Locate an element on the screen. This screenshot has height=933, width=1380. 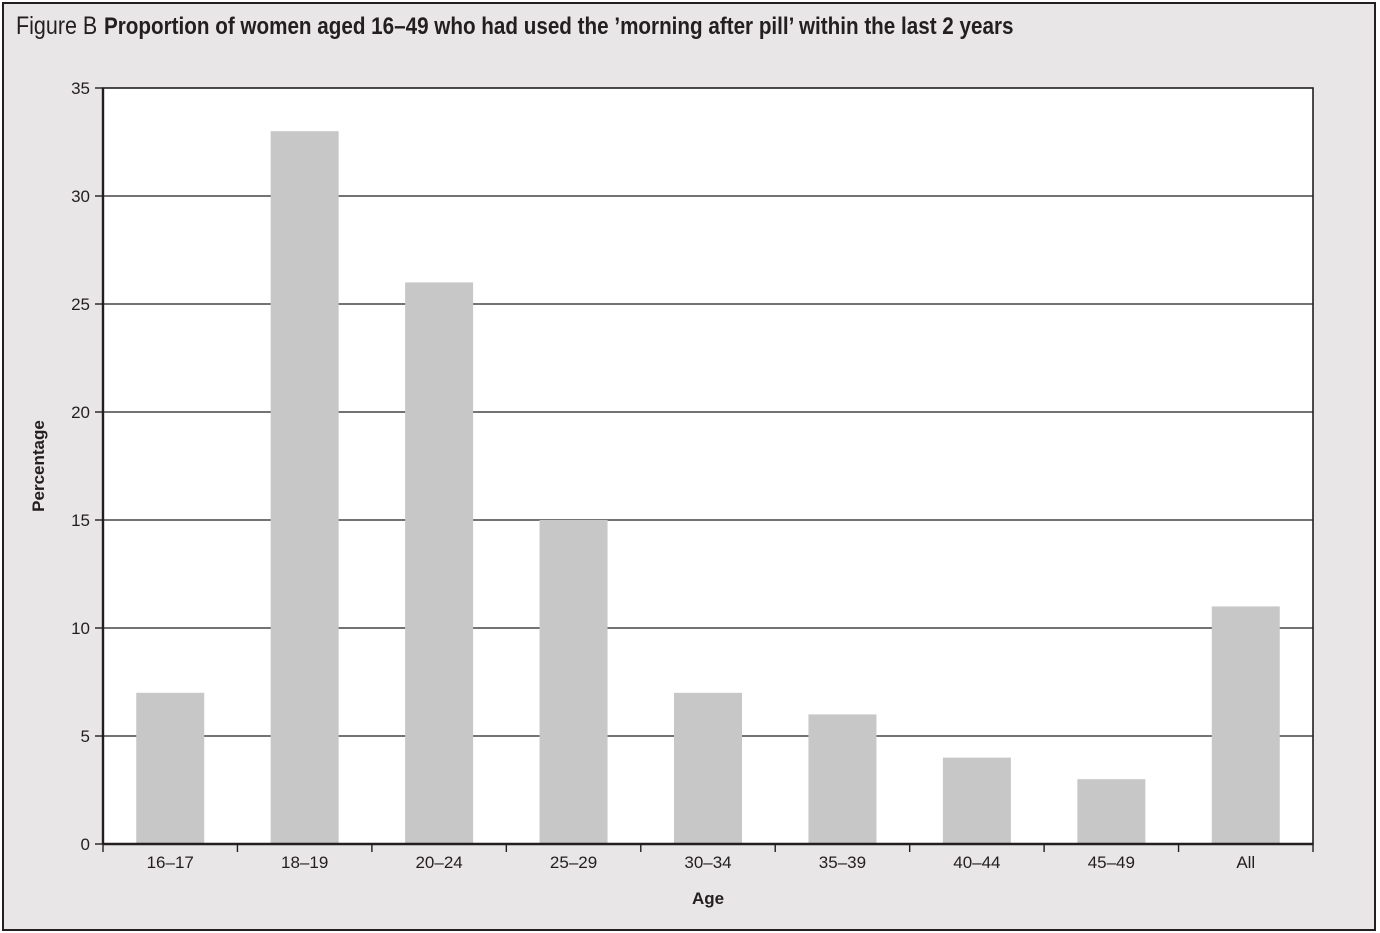
x-tick-label: 16–17 is located at coordinates (170, 862).